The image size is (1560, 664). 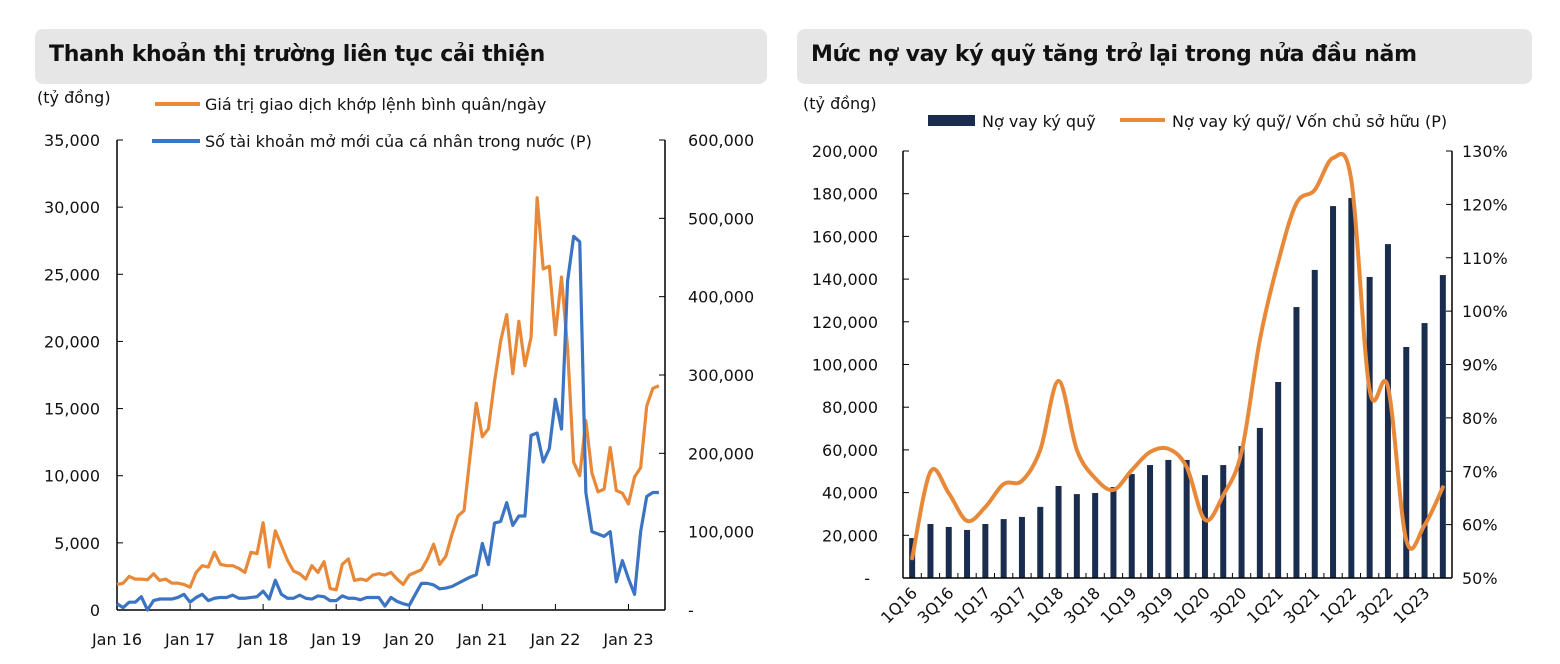 I want to click on right-y-tick-label: 60%, so click(x=1480, y=525).